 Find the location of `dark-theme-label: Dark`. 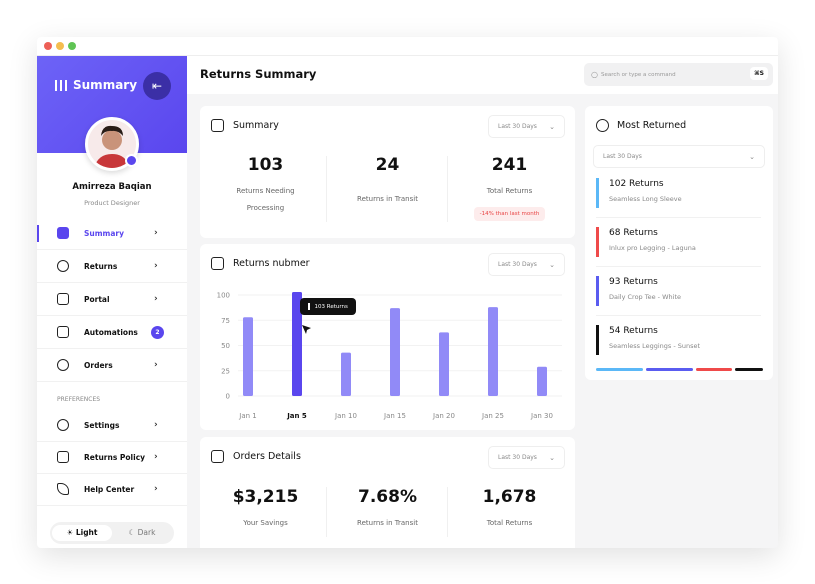

dark-theme-label: Dark is located at coordinates (146, 532).